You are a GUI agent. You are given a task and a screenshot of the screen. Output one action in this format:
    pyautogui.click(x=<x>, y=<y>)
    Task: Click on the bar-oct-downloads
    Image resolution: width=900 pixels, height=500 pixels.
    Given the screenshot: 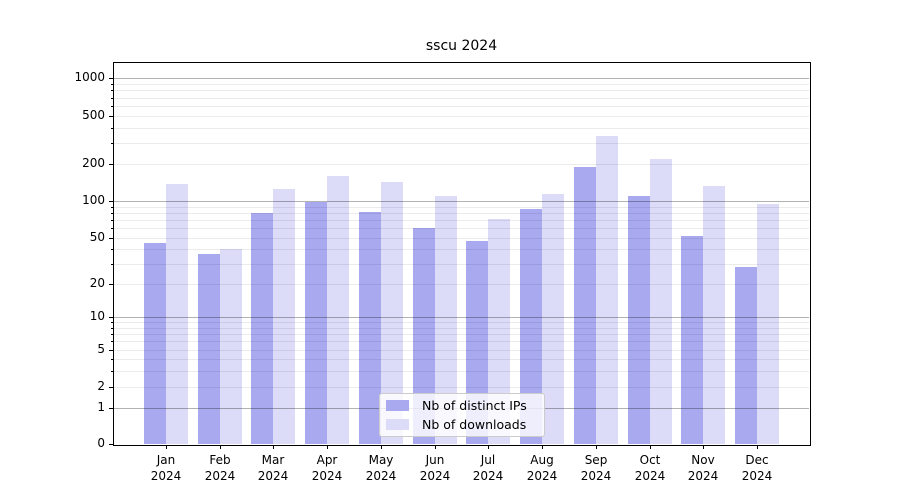 What is the action you would take?
    pyautogui.click(x=661, y=301)
    